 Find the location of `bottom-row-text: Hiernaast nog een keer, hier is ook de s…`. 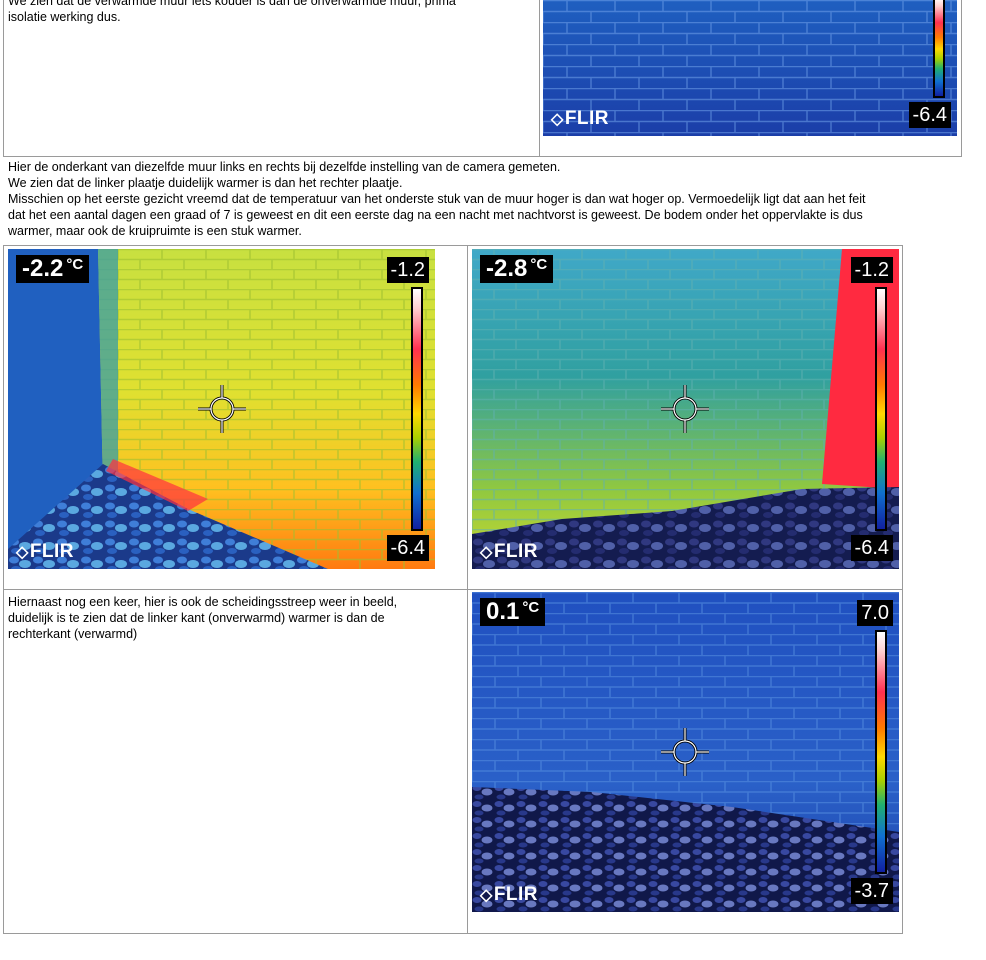

bottom-row-text: Hiernaast nog een keer, hier is ook de s… is located at coordinates (235, 618).